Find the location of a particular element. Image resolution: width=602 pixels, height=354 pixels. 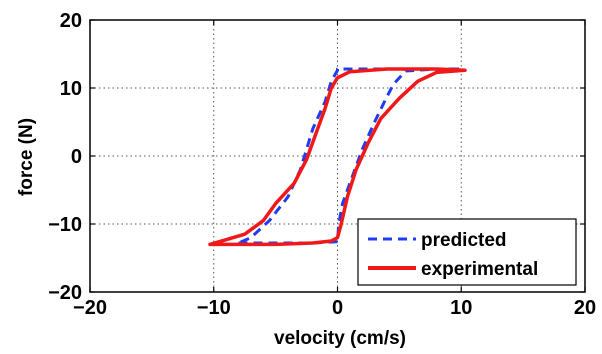

legend-label-predicted: predicted is located at coordinates (464, 240).